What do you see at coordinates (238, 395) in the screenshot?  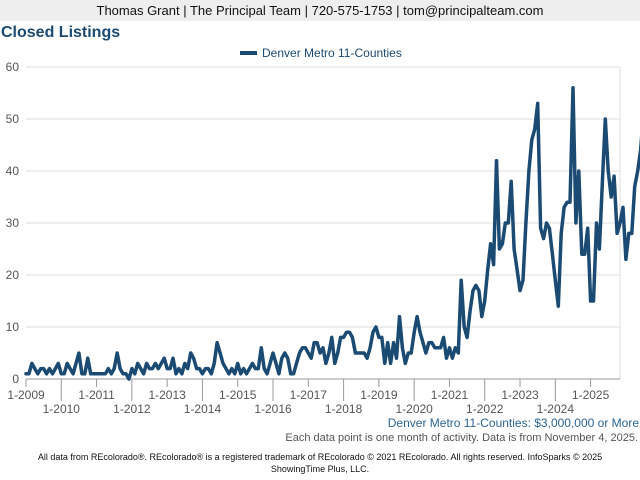 I see `x-tick-label: 1-2015` at bounding box center [238, 395].